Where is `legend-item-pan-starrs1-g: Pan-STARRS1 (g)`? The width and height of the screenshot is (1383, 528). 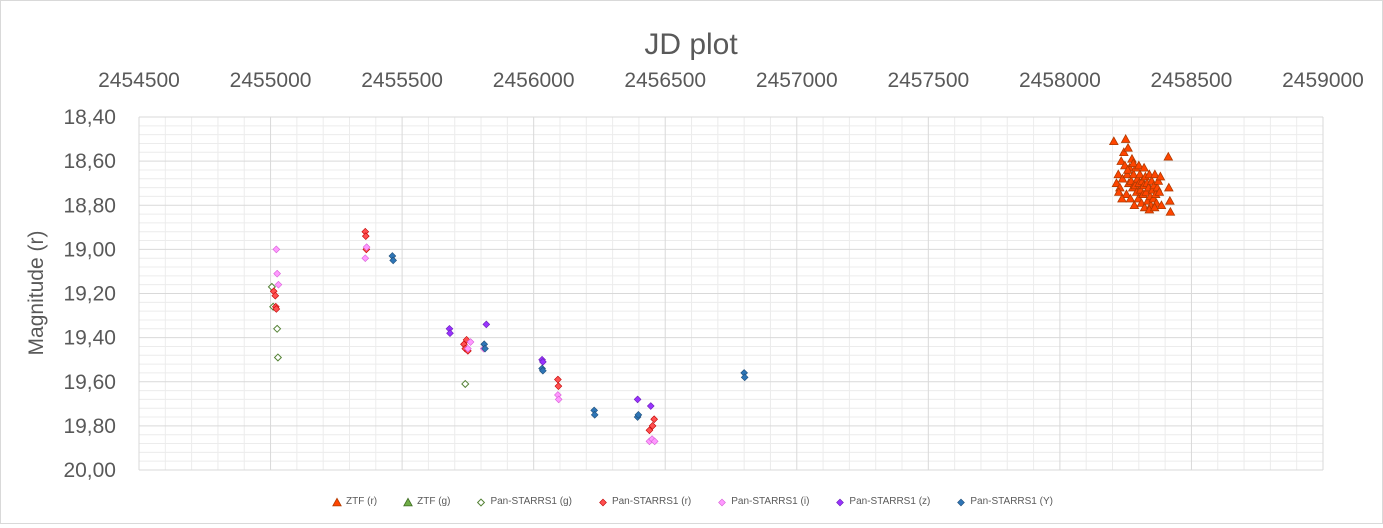
legend-item-pan-starrs1-g: Pan-STARRS1 (g) is located at coordinates (524, 501).